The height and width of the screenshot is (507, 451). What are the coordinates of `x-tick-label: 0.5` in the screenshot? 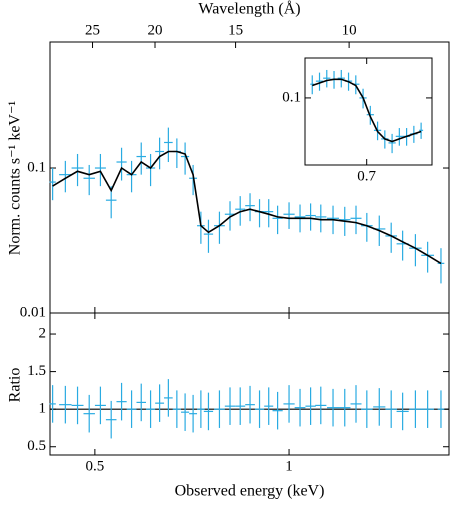 It's located at (94, 466).